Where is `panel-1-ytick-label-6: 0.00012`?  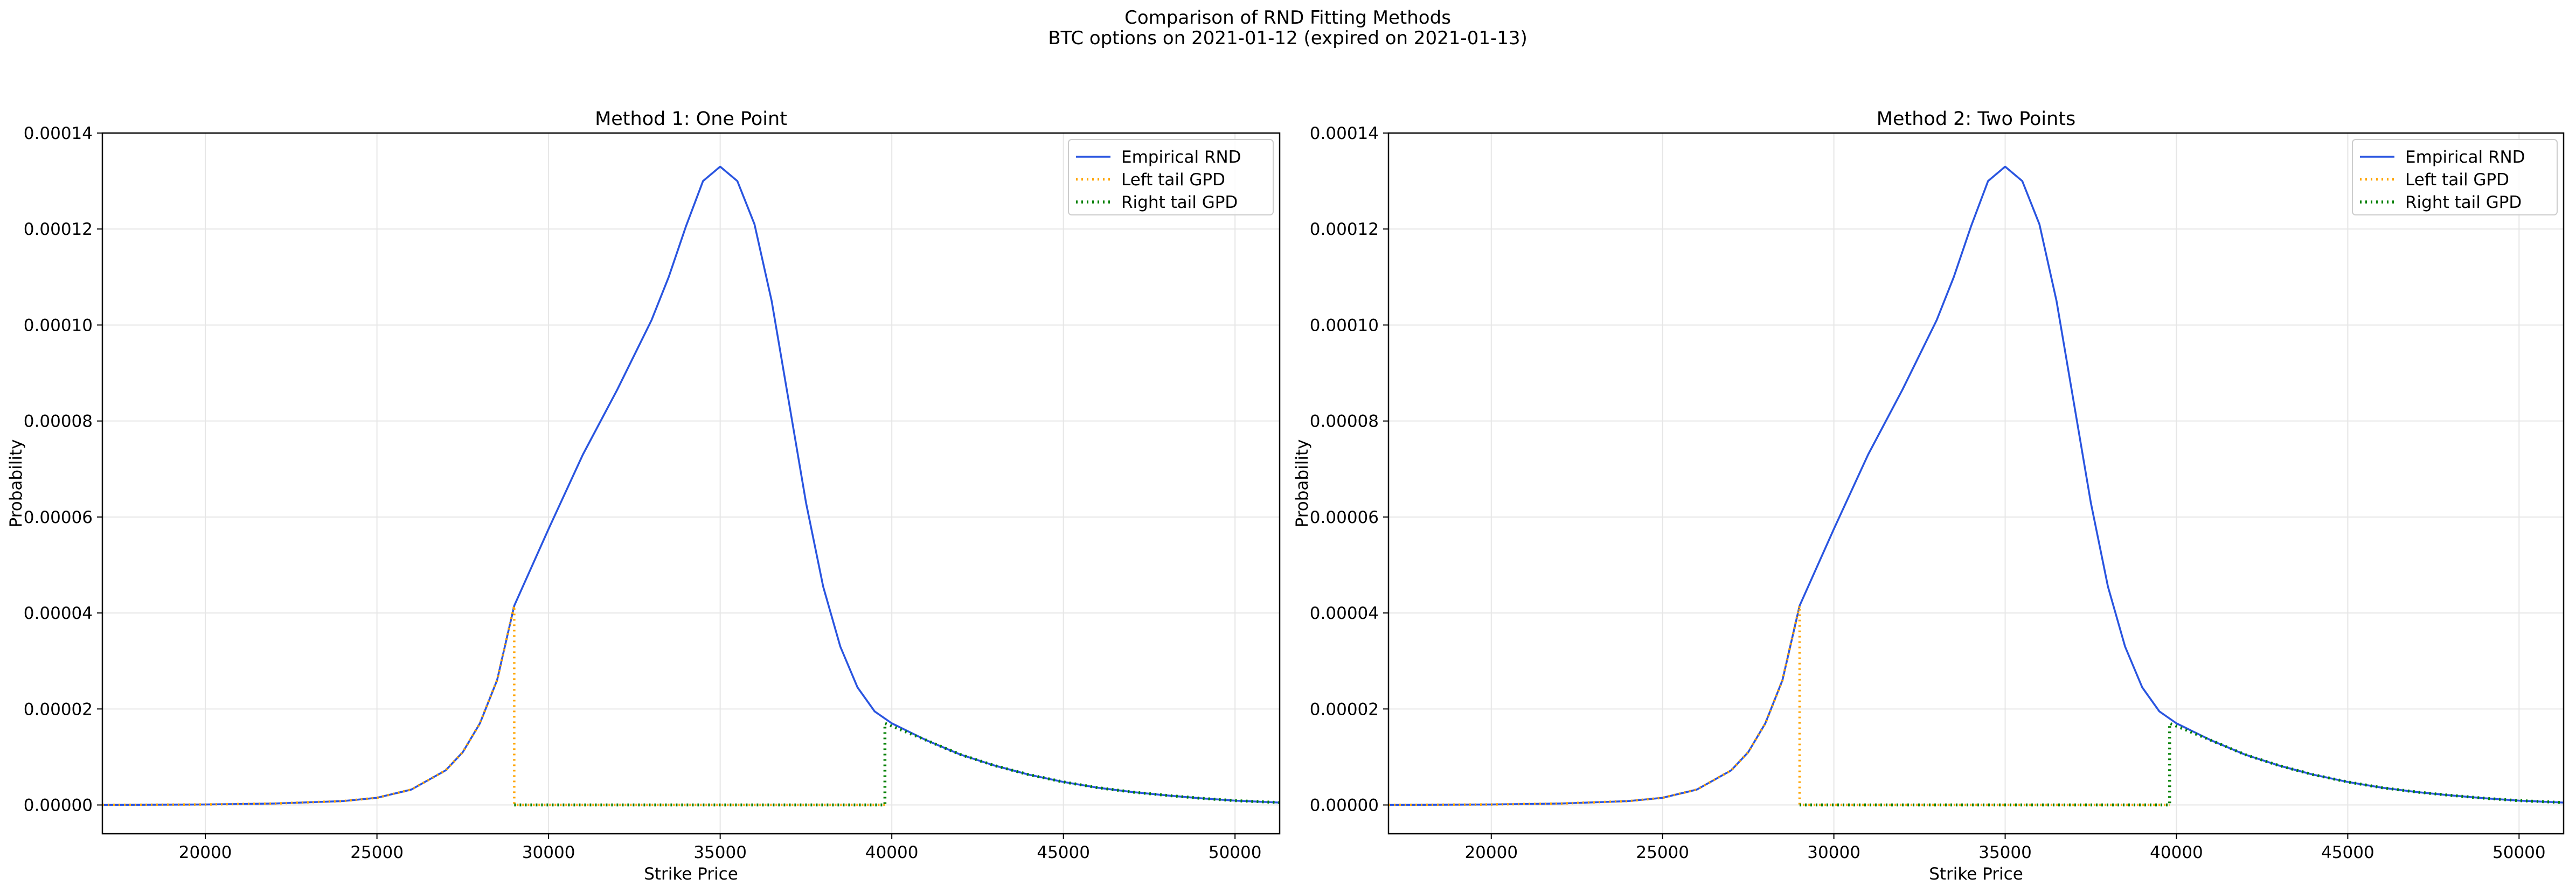 panel-1-ytick-label-6: 0.00012 is located at coordinates (58, 230).